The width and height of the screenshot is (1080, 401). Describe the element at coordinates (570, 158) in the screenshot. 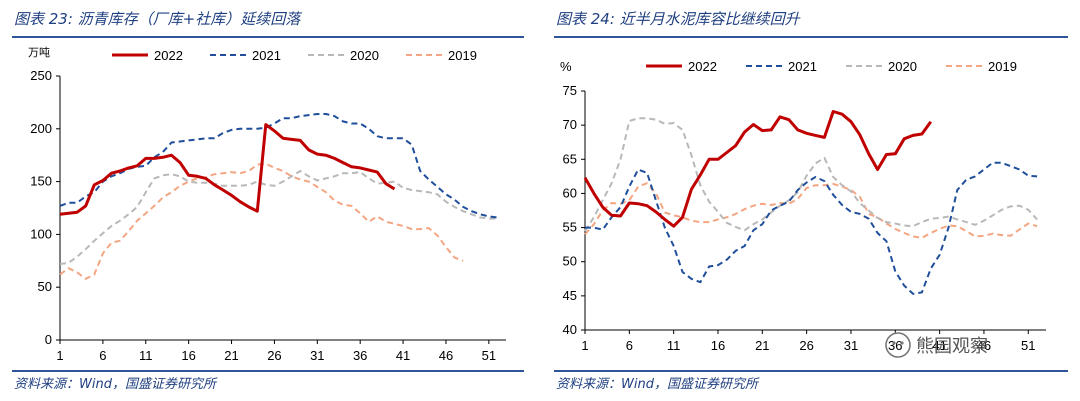

I see `y-tick-label: 65` at that location.